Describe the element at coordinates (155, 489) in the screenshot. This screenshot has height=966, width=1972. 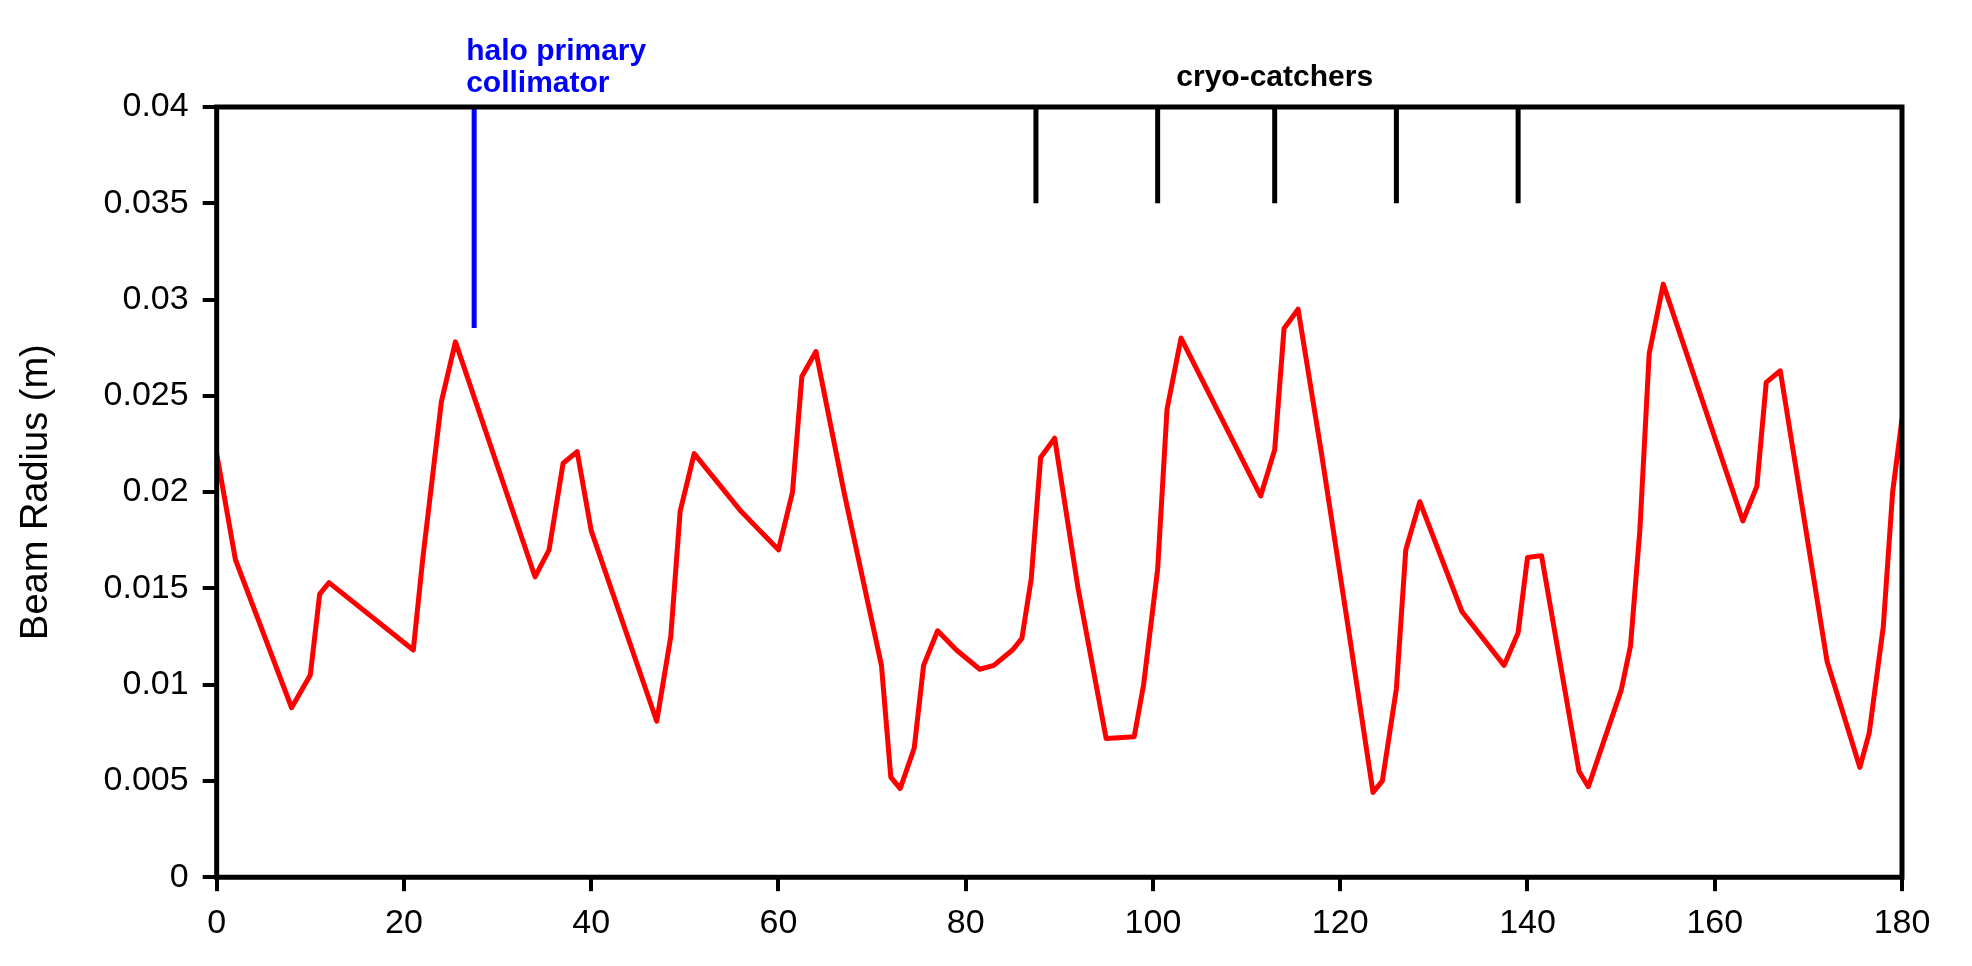
I see `y-tick-label: 0.02` at that location.